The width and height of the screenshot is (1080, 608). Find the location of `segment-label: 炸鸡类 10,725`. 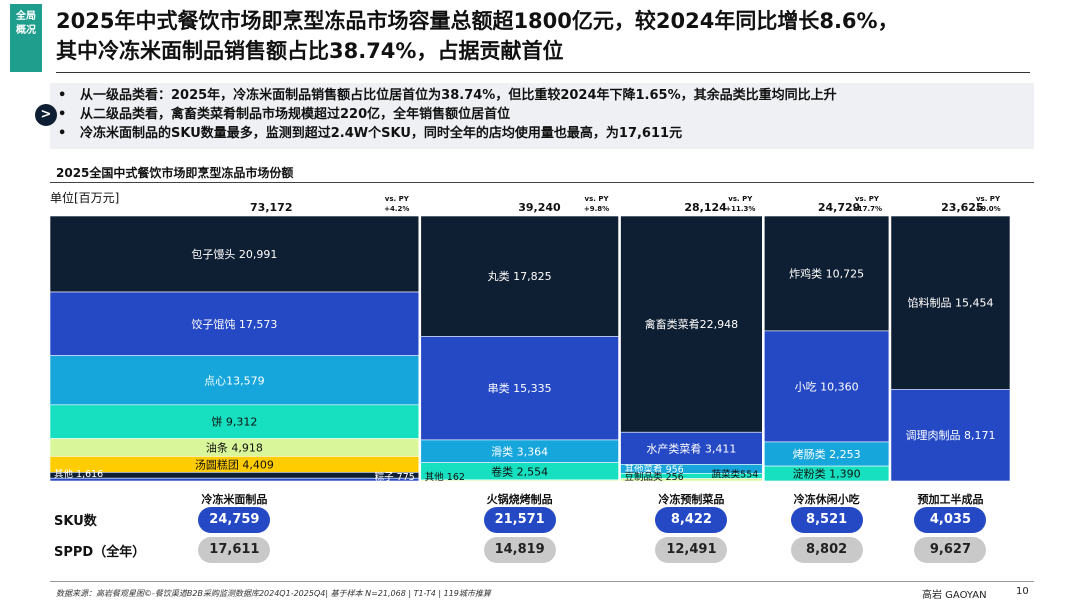

segment-label: 炸鸡类 10,725 is located at coordinates (826, 273).